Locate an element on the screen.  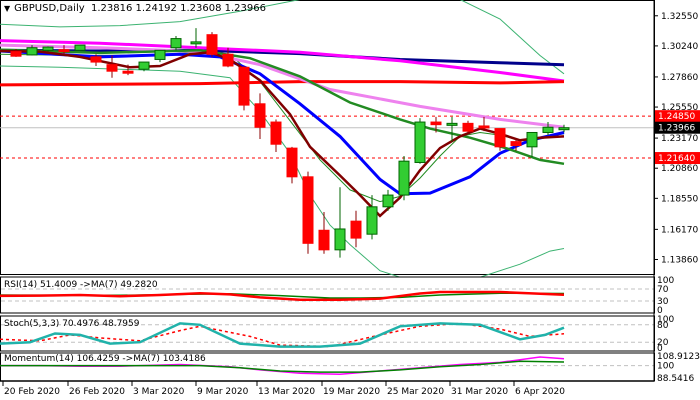
price-tick-label: 1.25550 is located at coordinates (679, 108).